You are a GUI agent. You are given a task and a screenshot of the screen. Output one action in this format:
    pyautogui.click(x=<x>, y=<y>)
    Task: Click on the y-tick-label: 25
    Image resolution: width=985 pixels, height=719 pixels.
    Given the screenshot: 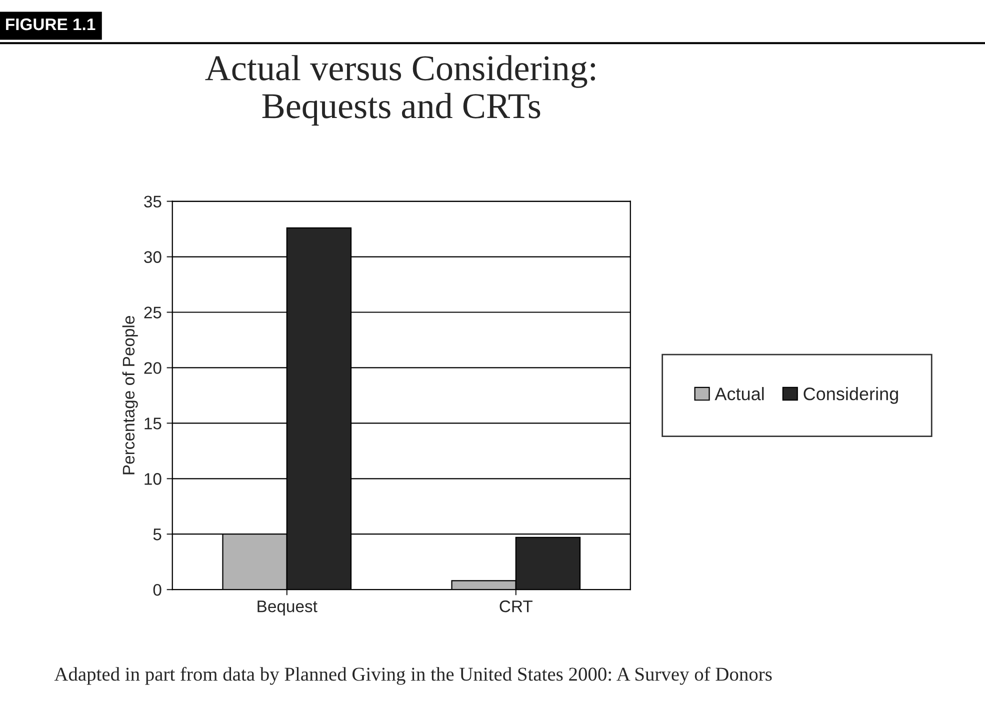 What is the action you would take?
    pyautogui.click(x=153, y=312)
    